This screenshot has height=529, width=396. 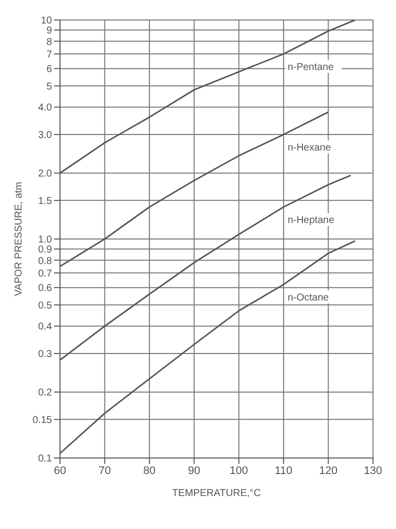 What do you see at coordinates (45, 261) in the screenshot?
I see `y-tick-label: 0.8` at bounding box center [45, 261].